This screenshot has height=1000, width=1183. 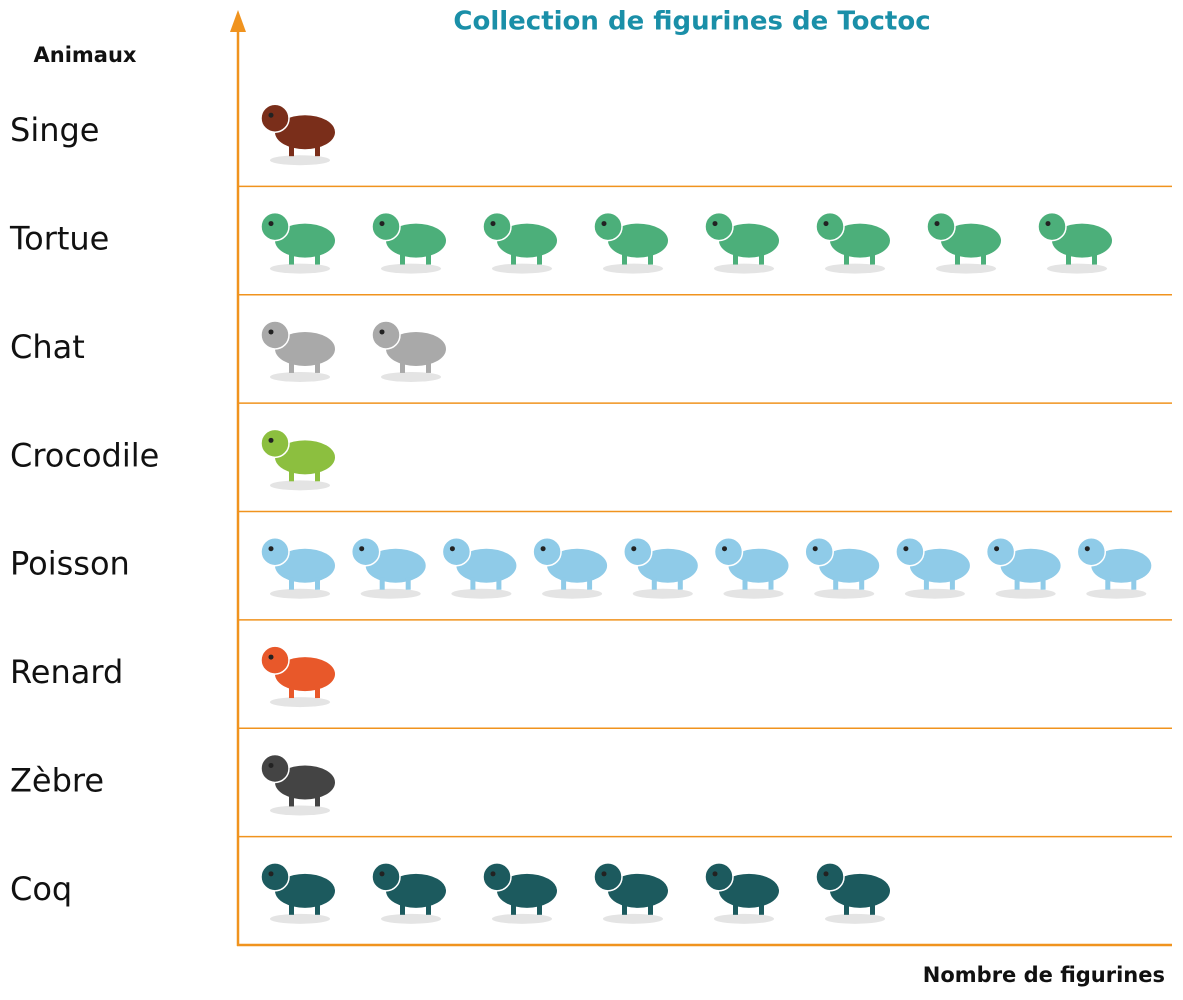 What do you see at coordinates (54, 130) in the screenshot?
I see `category-label: Singe` at bounding box center [54, 130].